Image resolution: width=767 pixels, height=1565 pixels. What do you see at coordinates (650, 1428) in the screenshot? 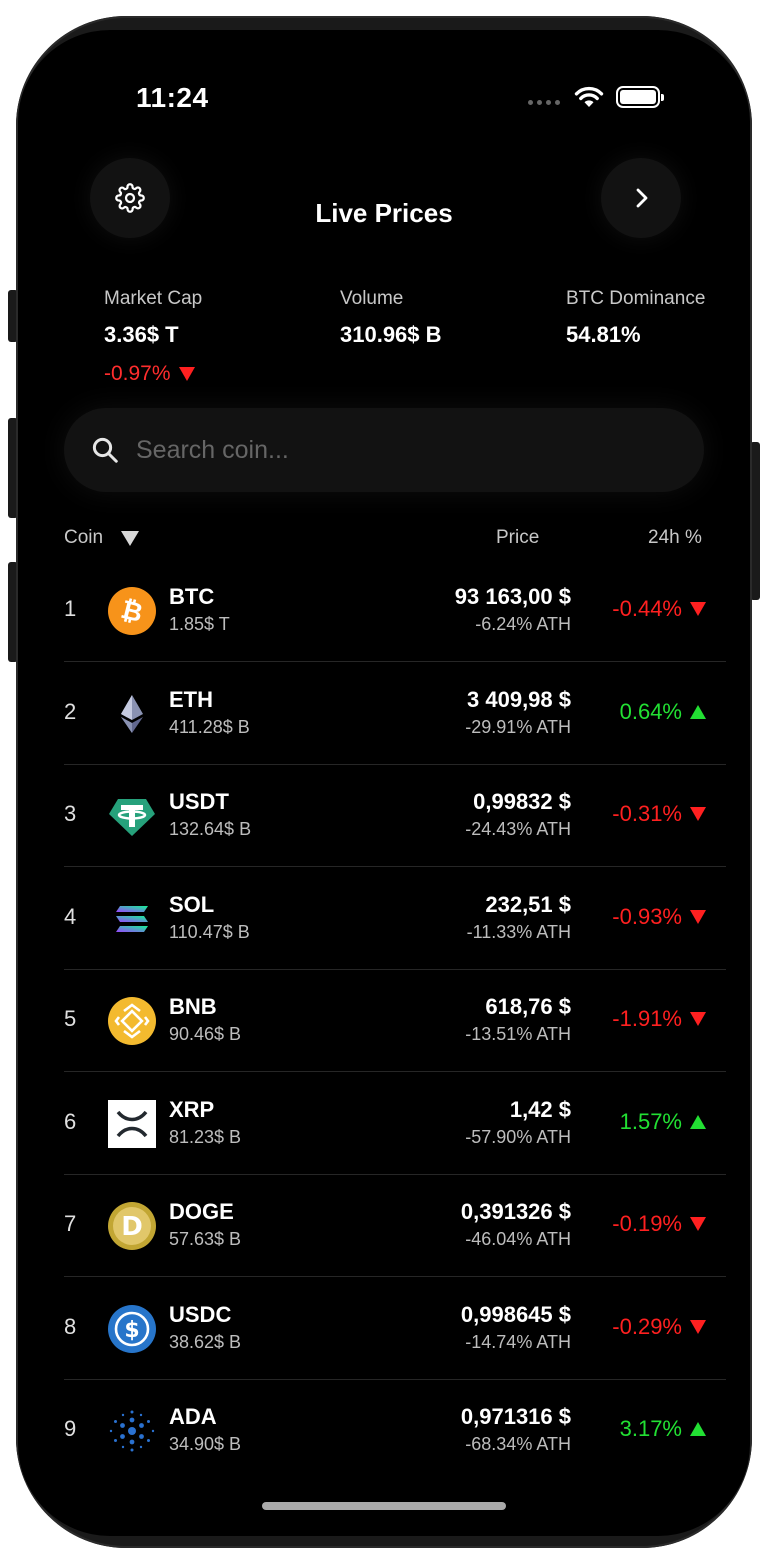
I see `coin-change-value: 3.17%` at bounding box center [650, 1428].